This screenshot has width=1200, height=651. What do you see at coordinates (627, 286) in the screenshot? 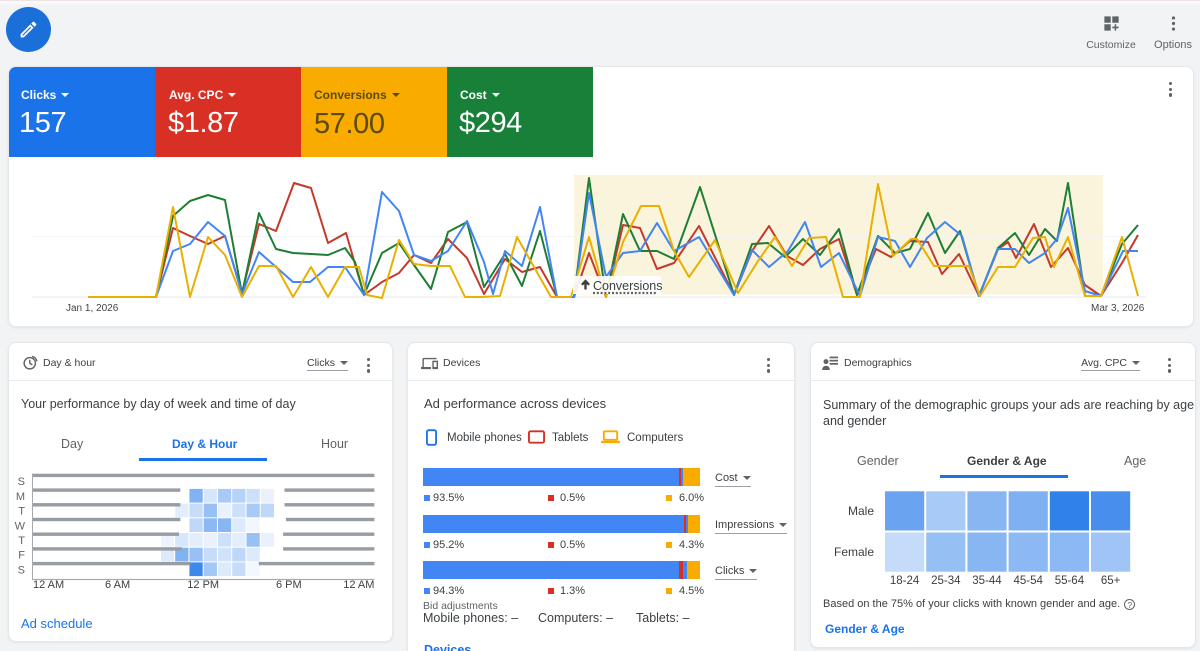
I see `svg-text: Conversions` at bounding box center [627, 286].